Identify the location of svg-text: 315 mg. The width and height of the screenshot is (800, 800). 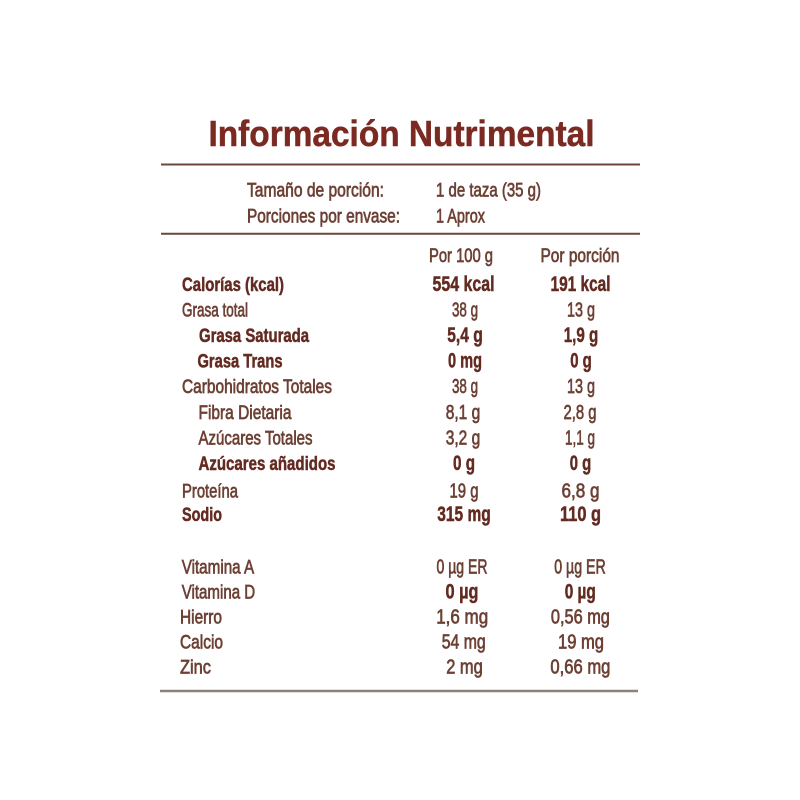
(464, 514).